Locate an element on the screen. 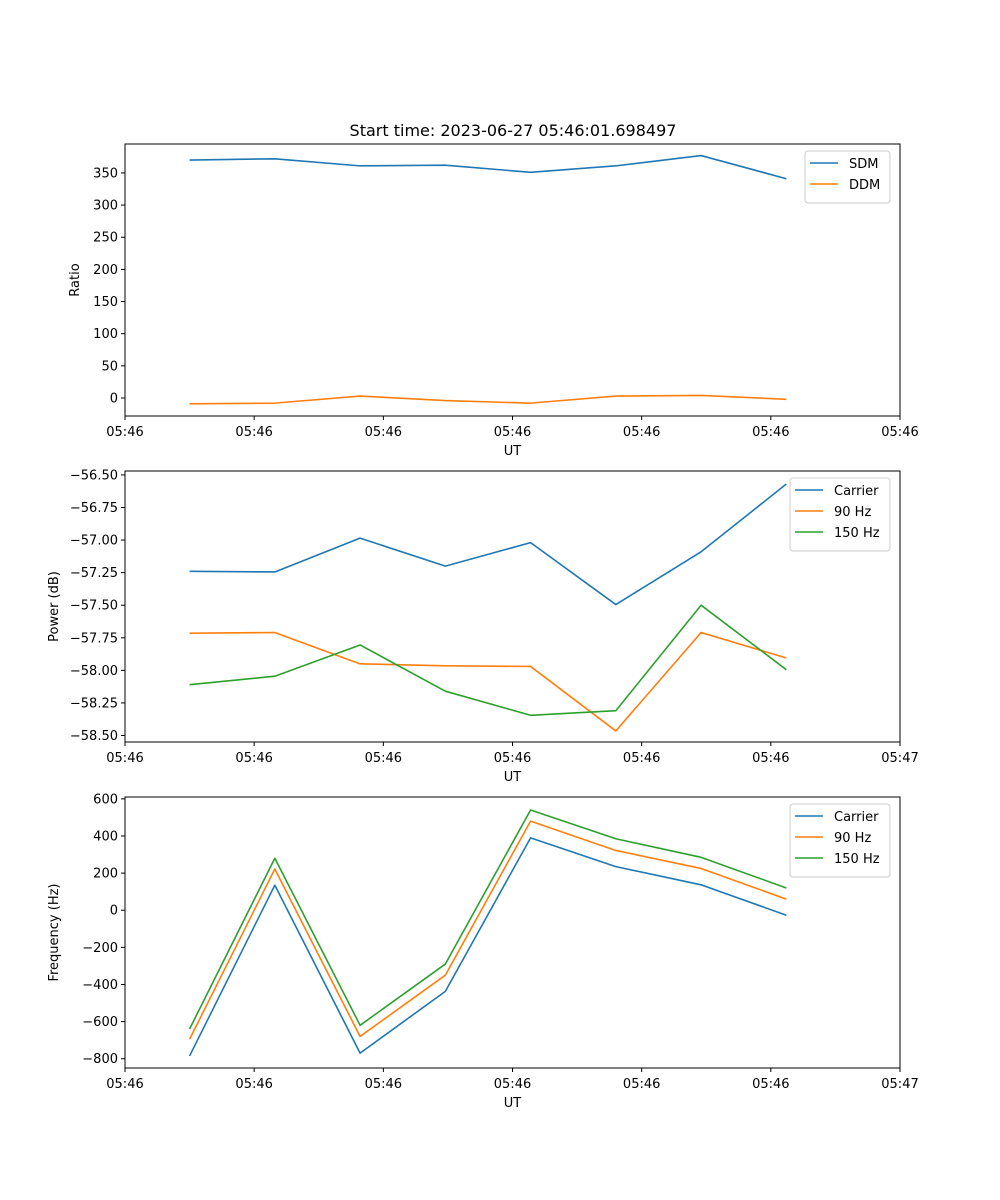 This screenshot has width=1000, height=1200. y-tick-label: −200 is located at coordinates (100, 948).